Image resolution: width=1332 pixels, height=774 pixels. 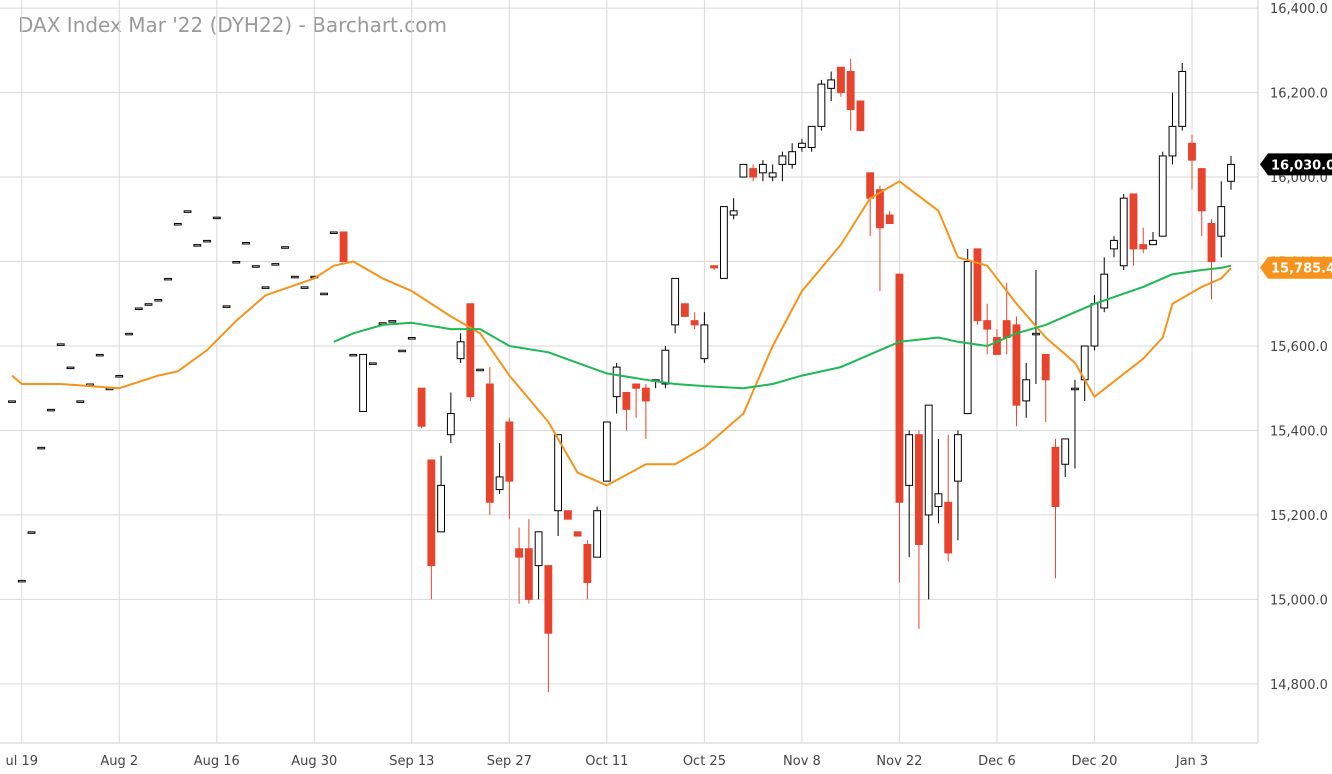 I want to click on y-tick-label: 15,200.0, so click(x=1299, y=516).